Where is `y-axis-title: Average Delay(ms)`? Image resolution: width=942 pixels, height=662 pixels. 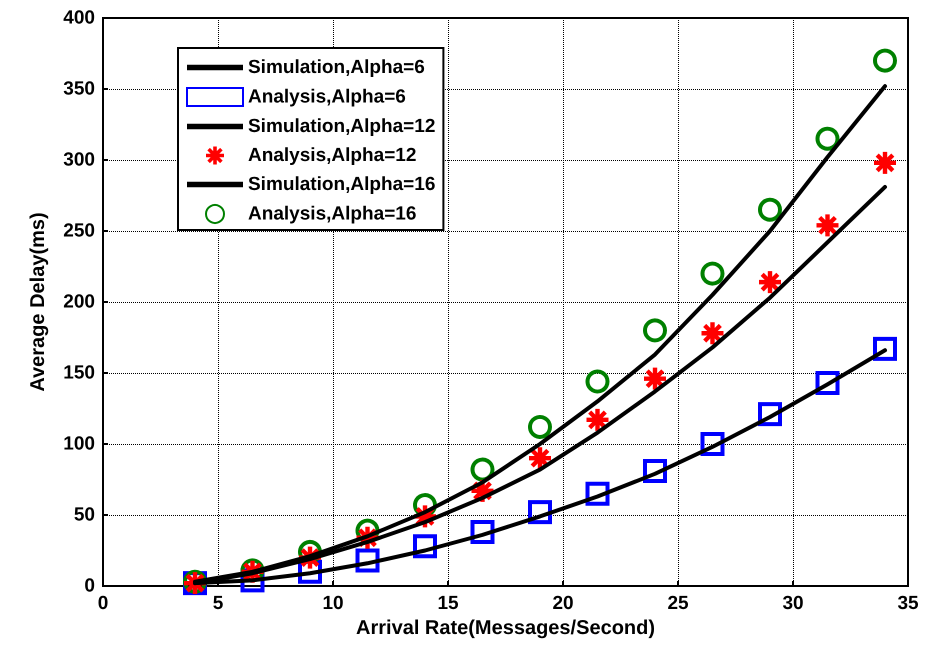 y-axis-title: Average Delay(ms) is located at coordinates (38, 302).